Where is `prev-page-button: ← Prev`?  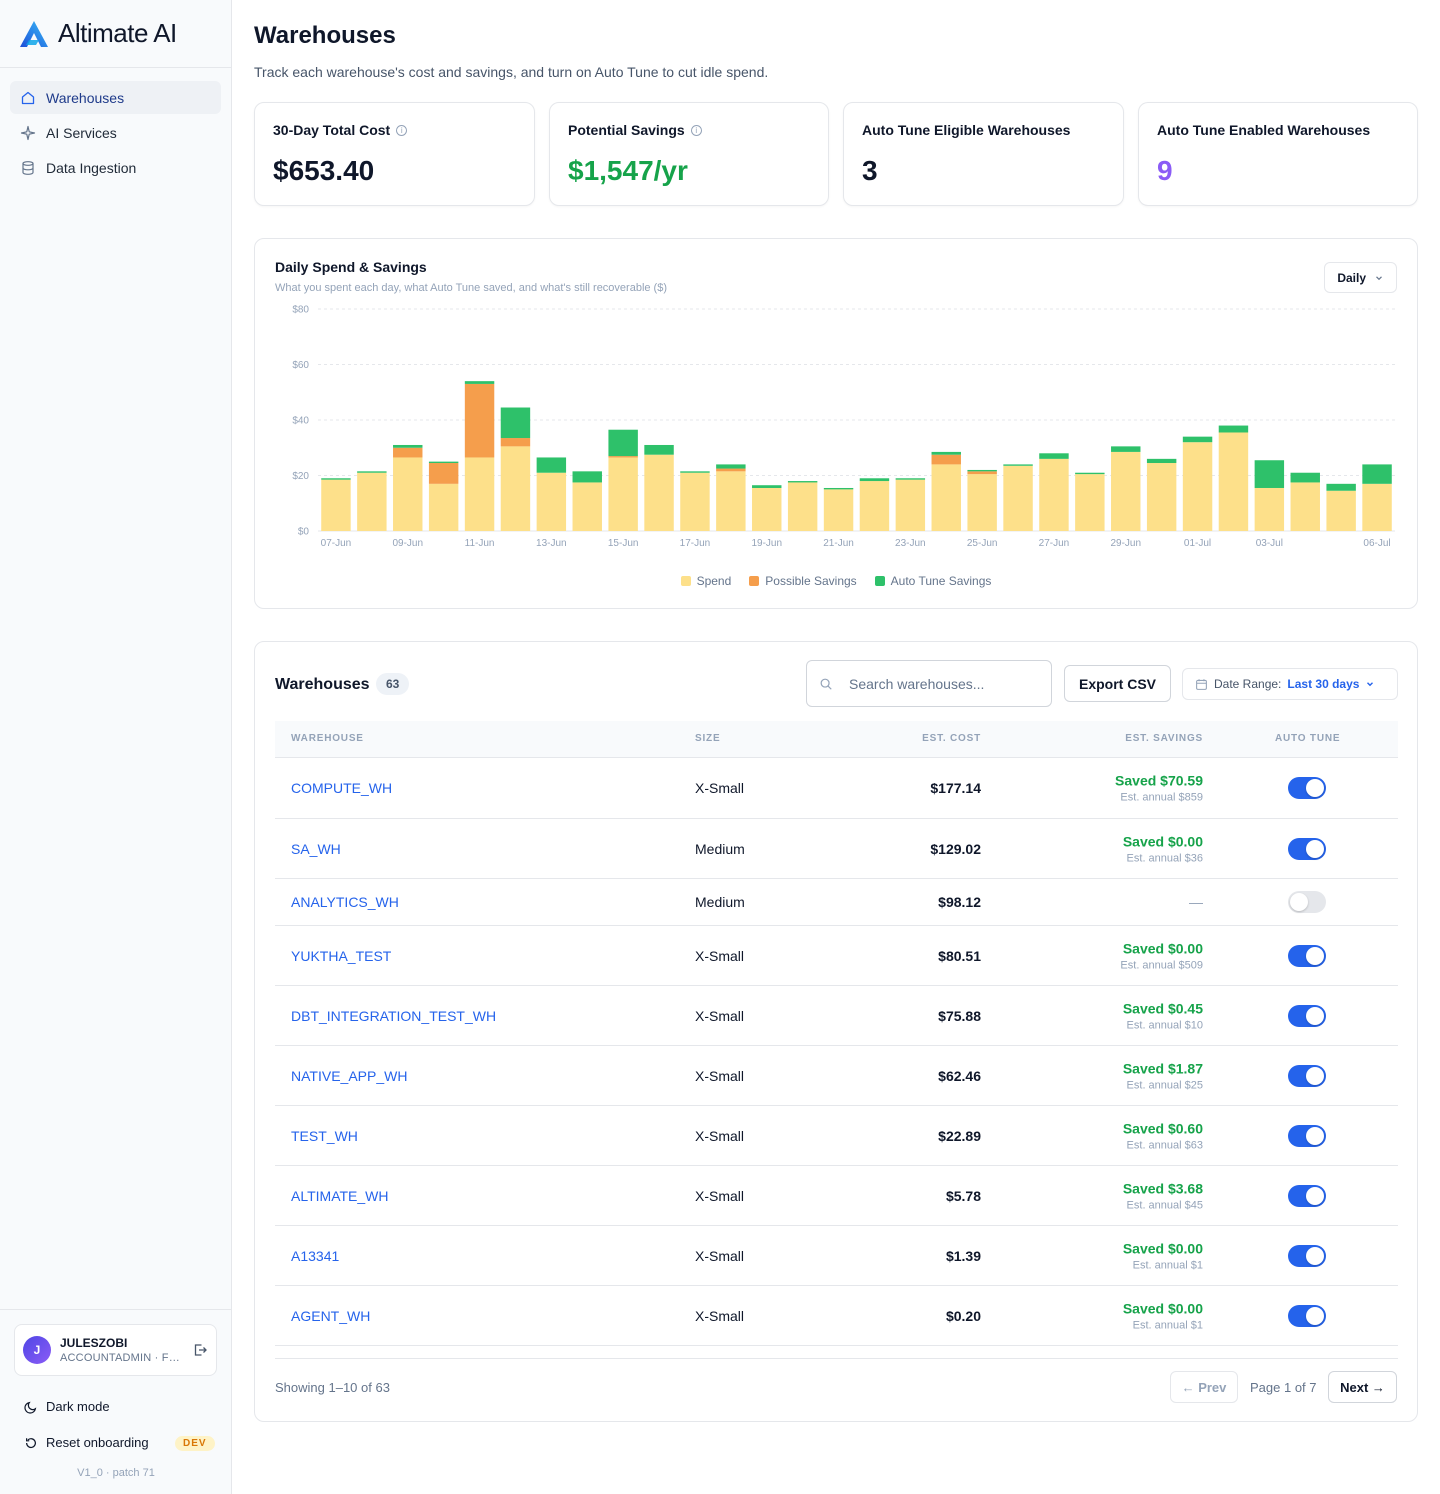
prev-page-button: ← Prev is located at coordinates (1204, 1387).